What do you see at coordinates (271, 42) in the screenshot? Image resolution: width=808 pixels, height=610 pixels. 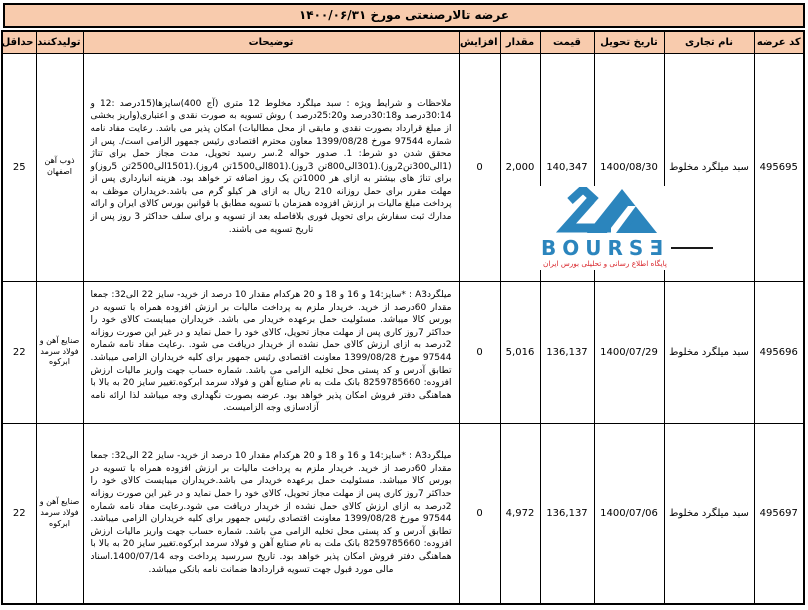 I see `col-header-notes: توضیحات` at bounding box center [271, 42].